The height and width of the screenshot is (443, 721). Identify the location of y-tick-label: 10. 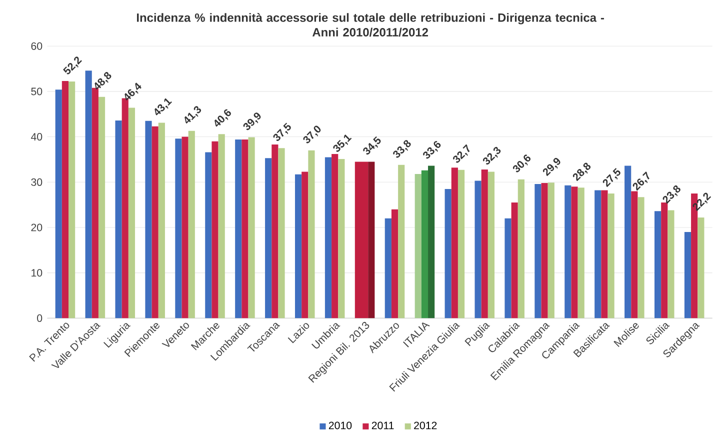
(37, 273).